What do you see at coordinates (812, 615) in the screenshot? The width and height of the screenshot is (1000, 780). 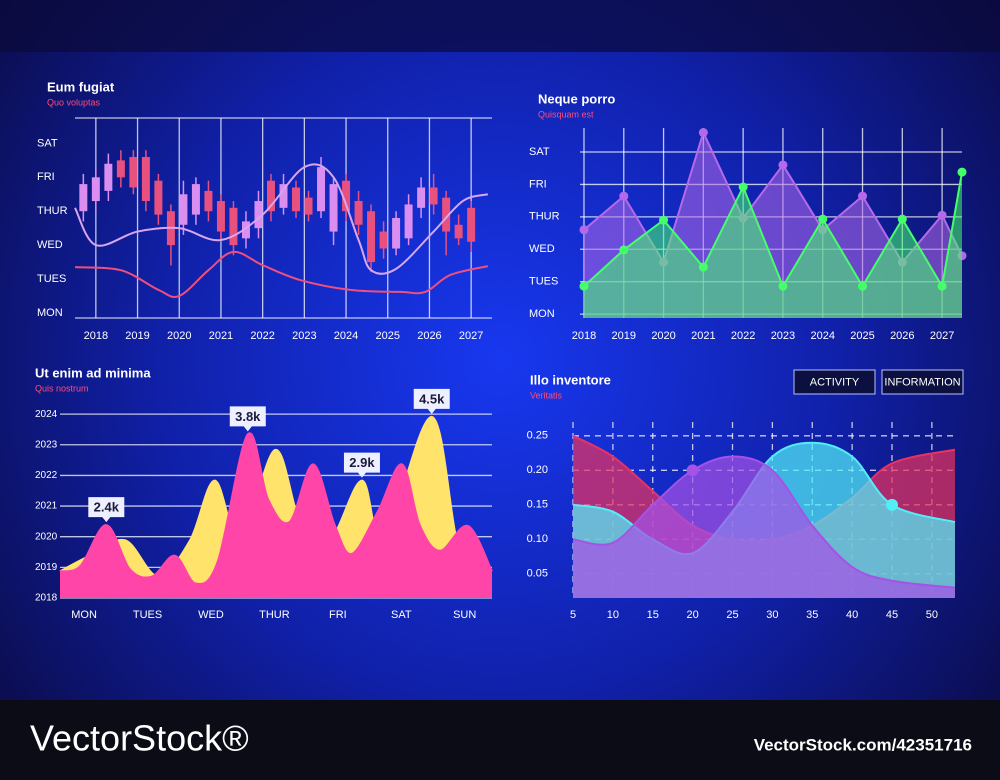 I see `x-tick-label: 35` at bounding box center [812, 615].